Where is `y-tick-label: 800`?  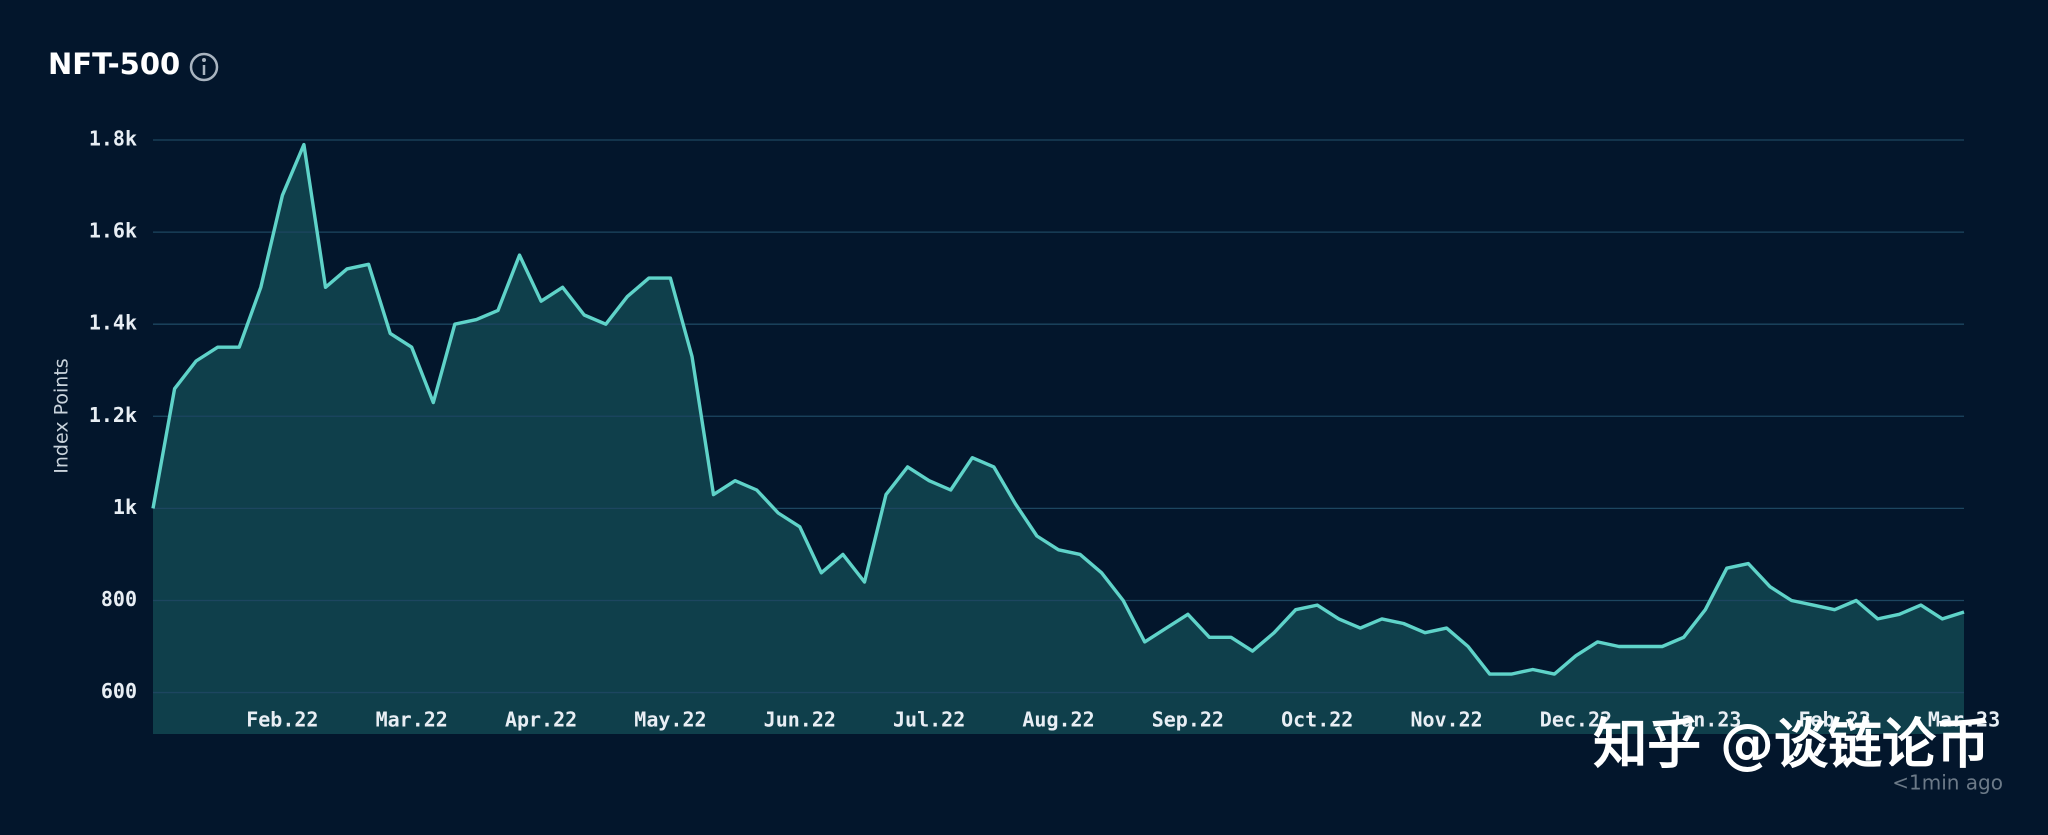
y-tick-label: 800 is located at coordinates (119, 599).